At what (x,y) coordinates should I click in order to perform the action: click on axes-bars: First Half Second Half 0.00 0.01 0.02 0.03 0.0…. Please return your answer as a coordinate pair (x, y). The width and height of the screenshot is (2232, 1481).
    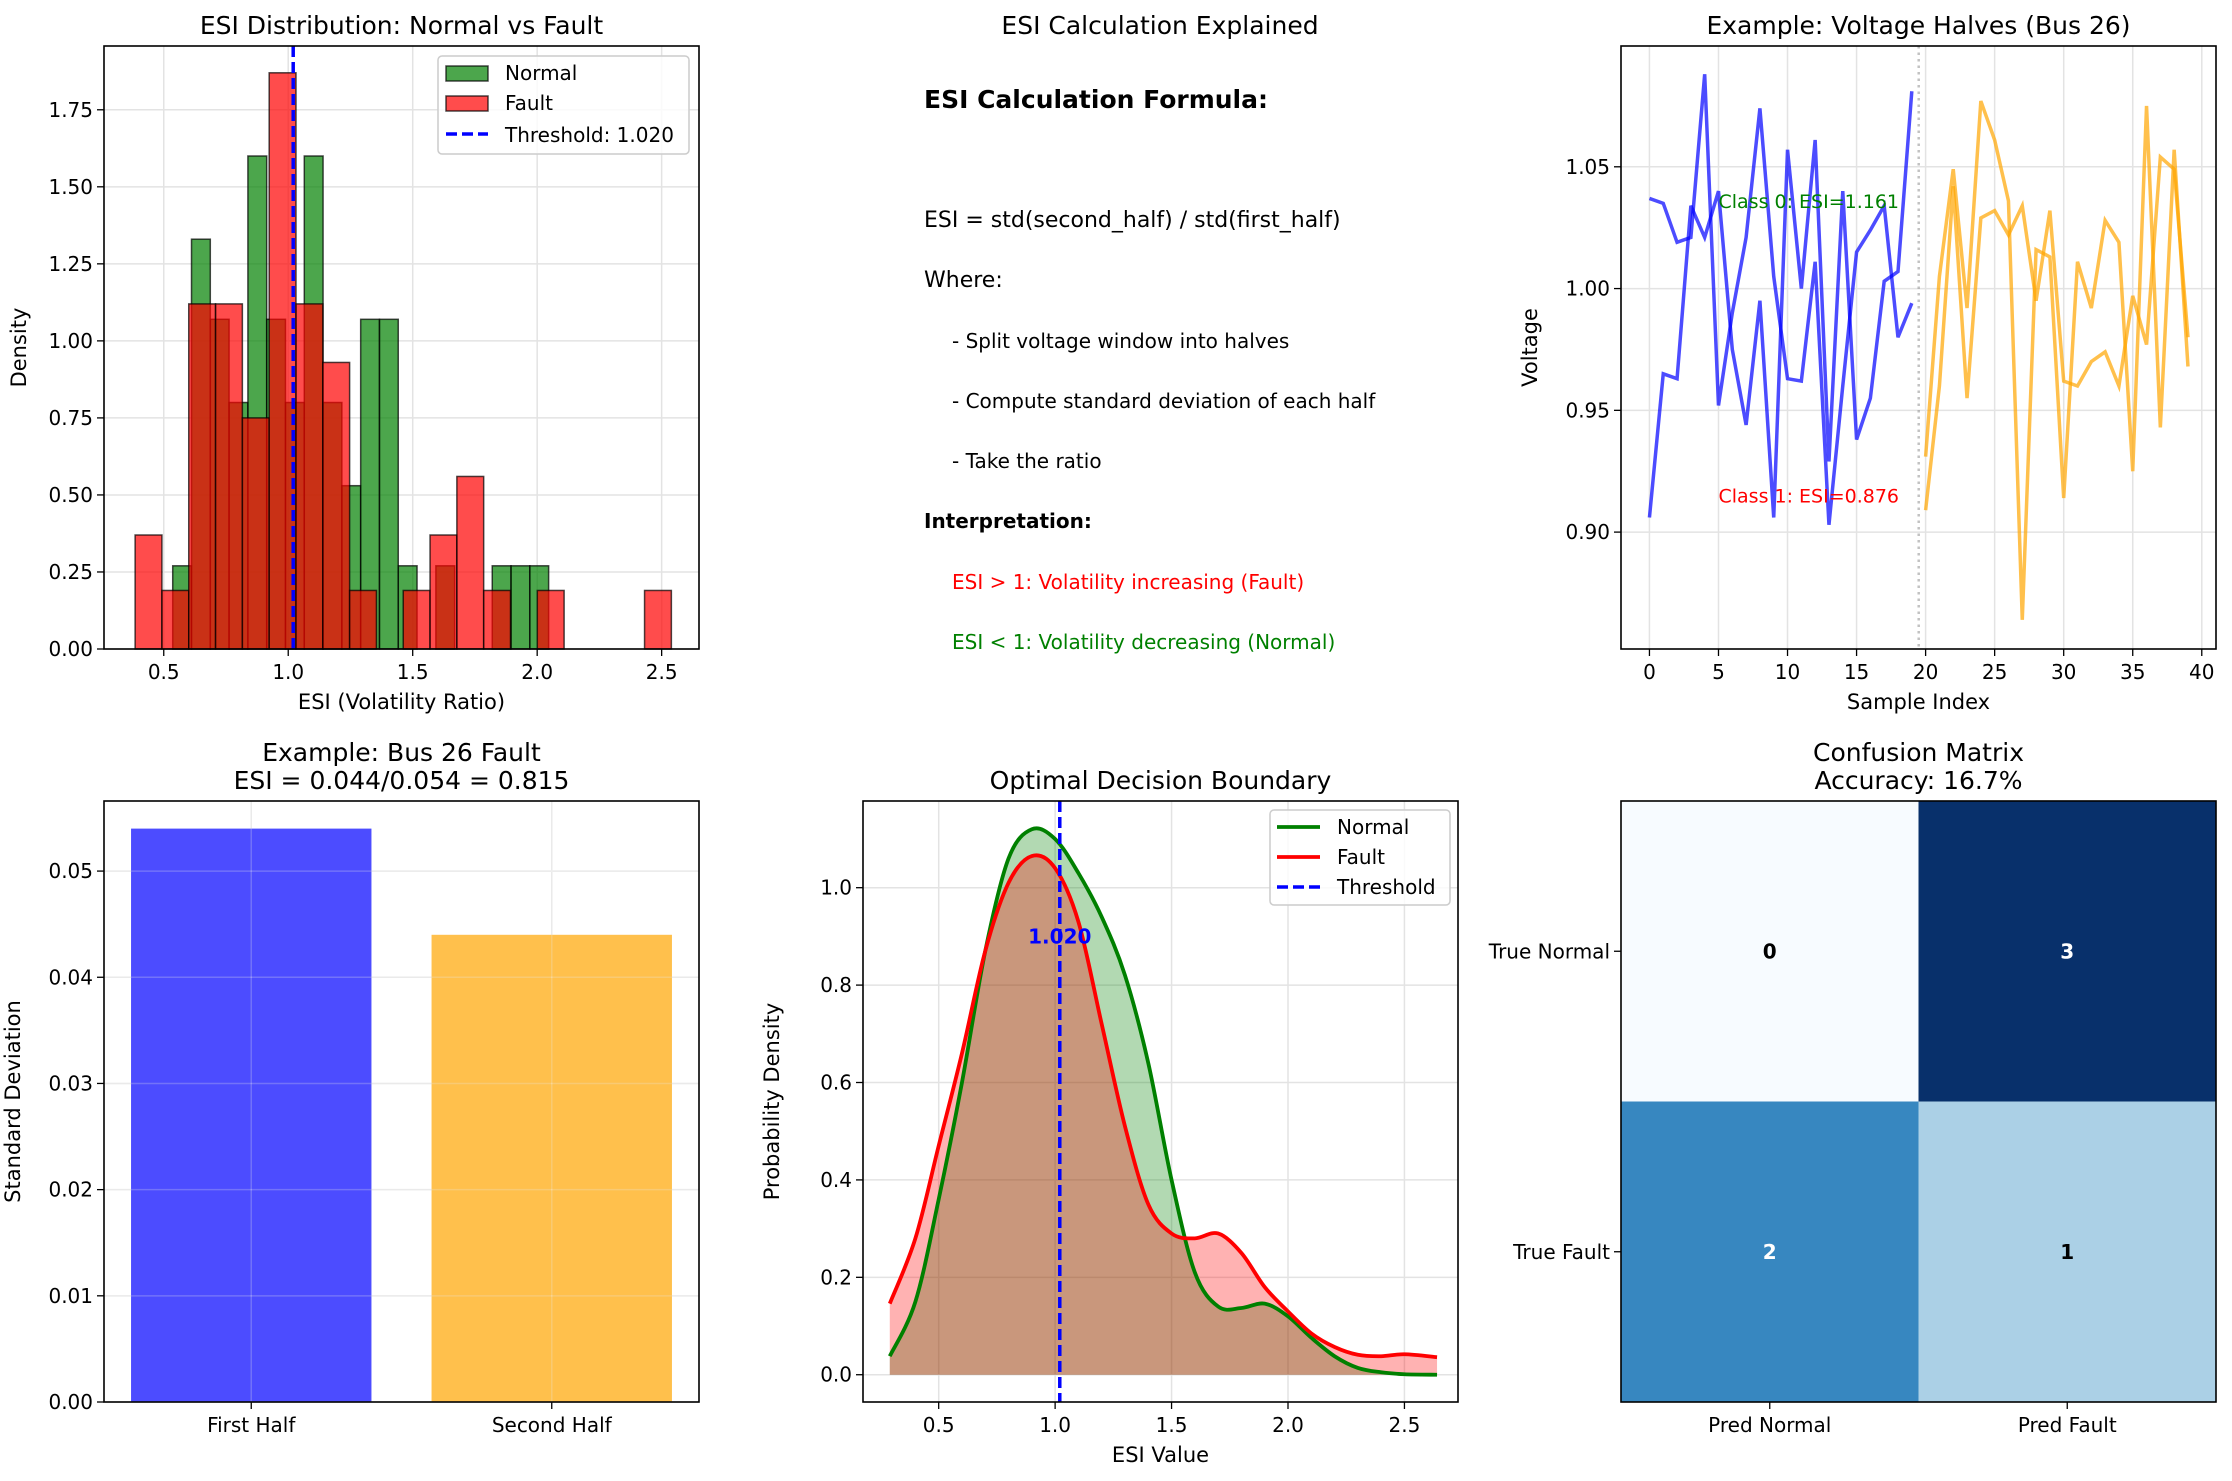
    Looking at the image, I should click on (350, 1087).